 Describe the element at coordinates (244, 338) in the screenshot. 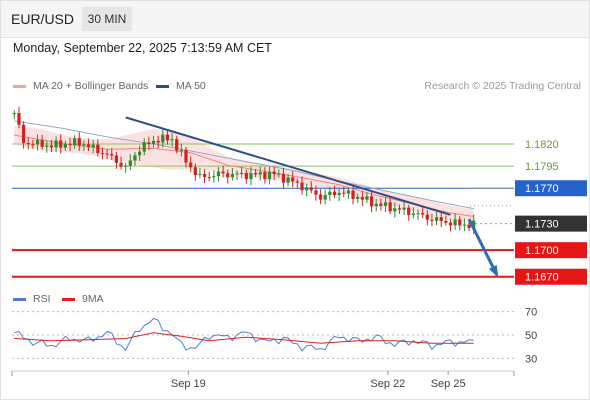

I see `rsi-ma9-line` at that location.